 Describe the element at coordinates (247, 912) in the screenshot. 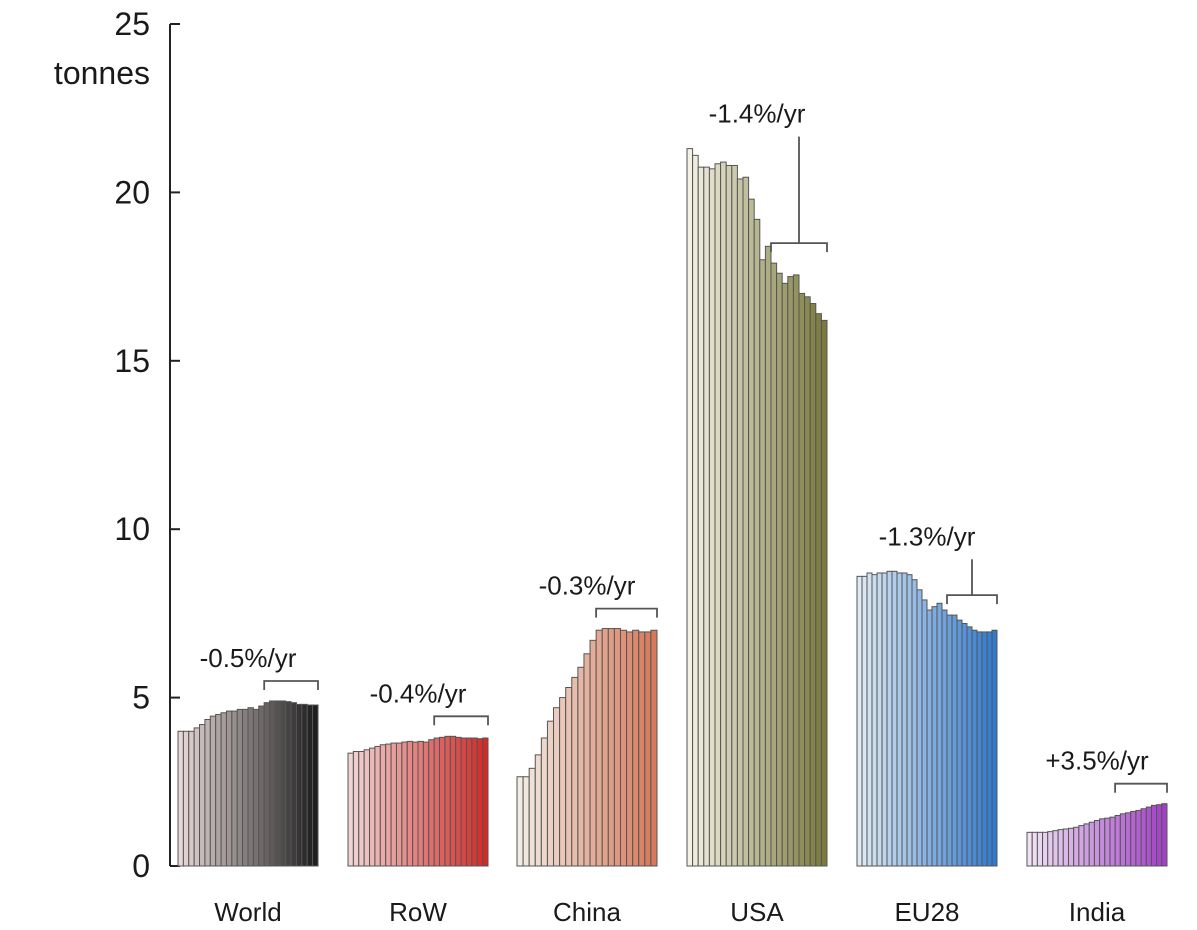

I see `category-label: World` at that location.